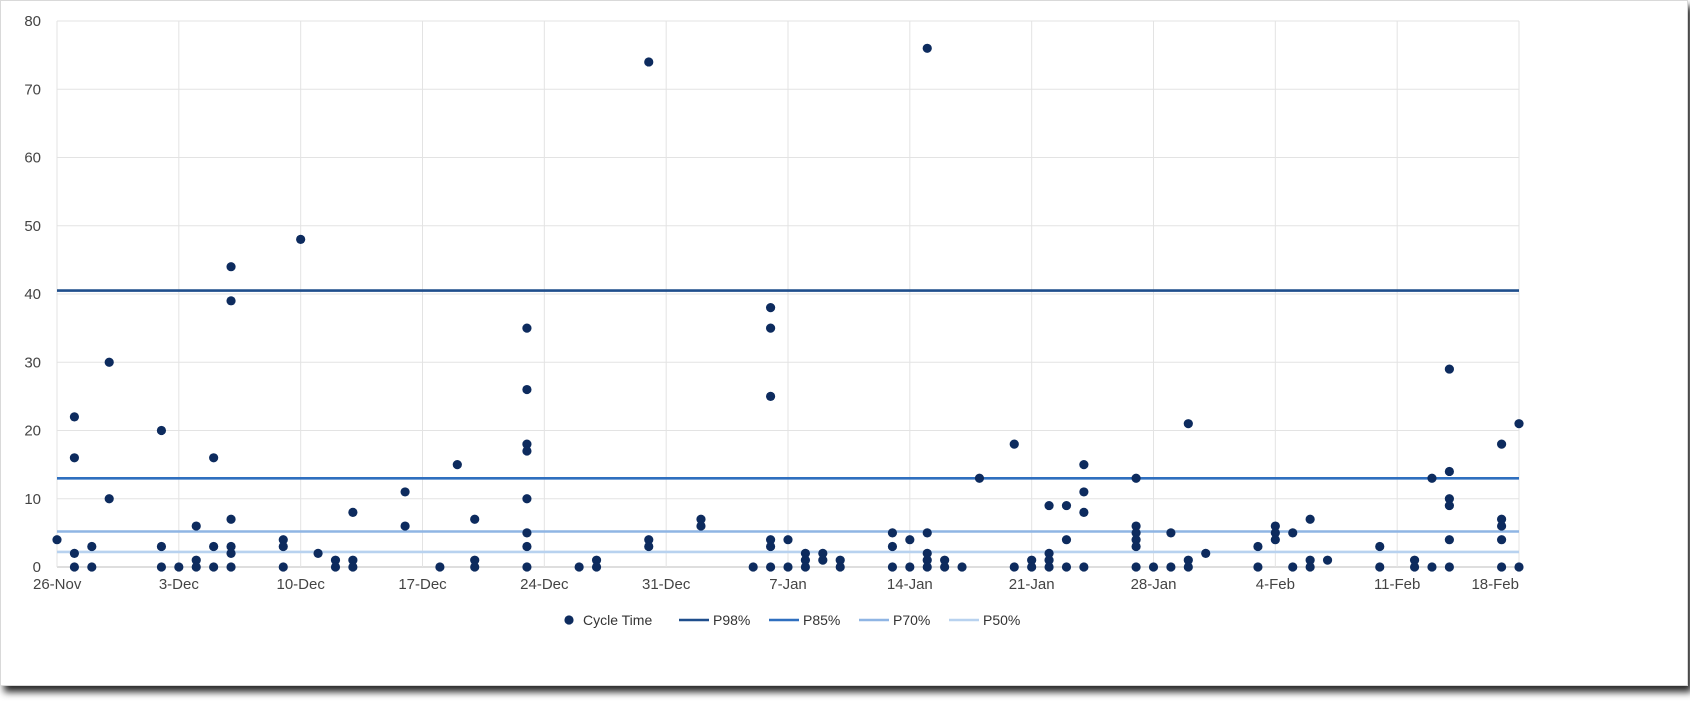  What do you see at coordinates (32, 89) in the screenshot?
I see `y-tick-label: 70` at bounding box center [32, 89].